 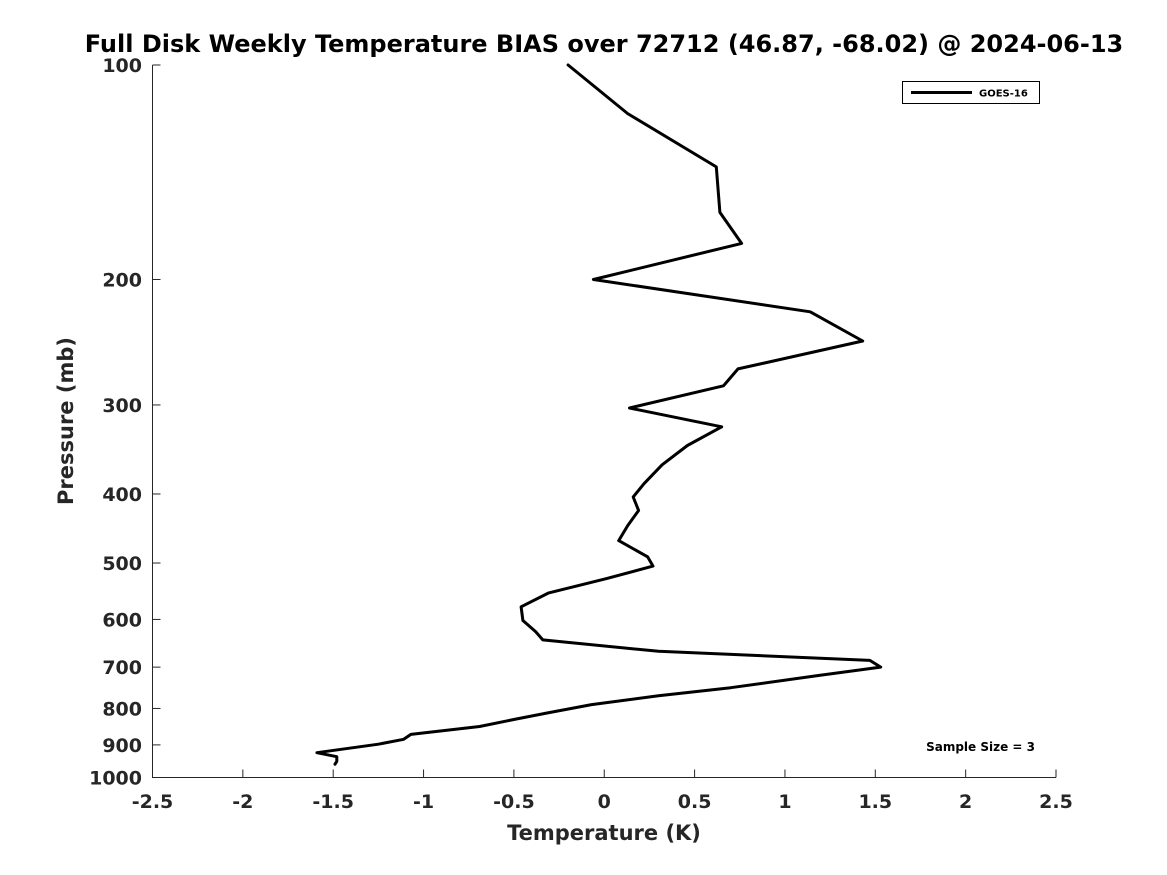 What do you see at coordinates (333, 802) in the screenshot?
I see `x-tick-label: -1.5` at bounding box center [333, 802].